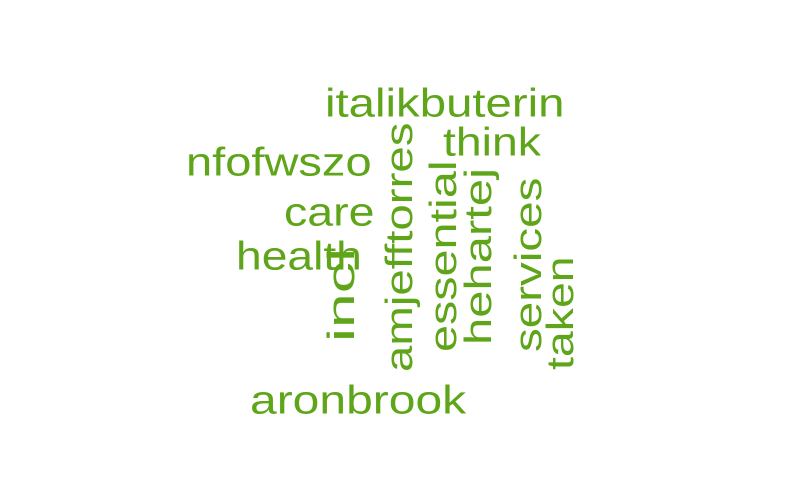  Describe the element at coordinates (358, 400) in the screenshot. I see `word-aronbrook: aronbrook` at that location.